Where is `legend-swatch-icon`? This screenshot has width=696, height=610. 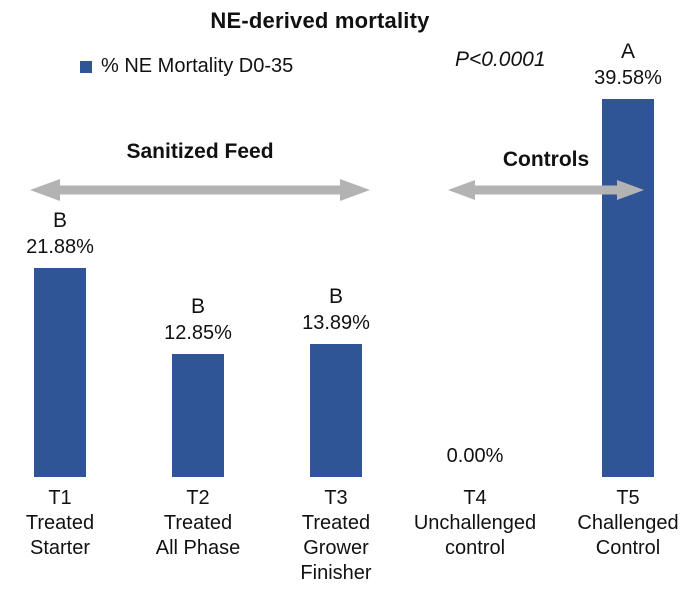 legend-swatch-icon is located at coordinates (86, 67).